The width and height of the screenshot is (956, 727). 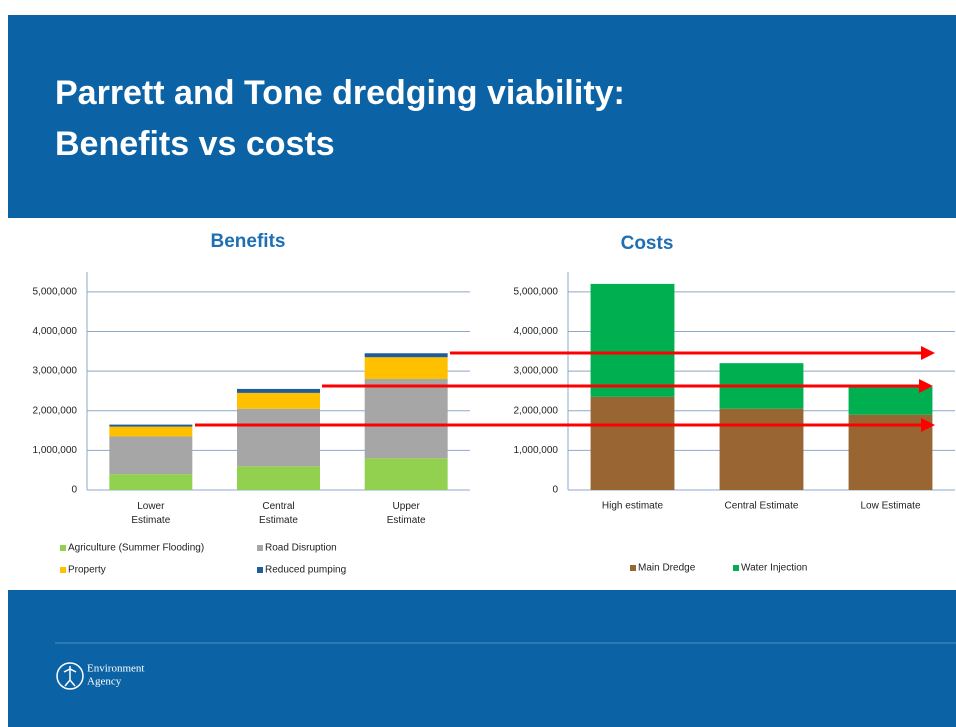 What do you see at coordinates (565, 389) in the screenshot?
I see `comparison-arrows` at bounding box center [565, 389].